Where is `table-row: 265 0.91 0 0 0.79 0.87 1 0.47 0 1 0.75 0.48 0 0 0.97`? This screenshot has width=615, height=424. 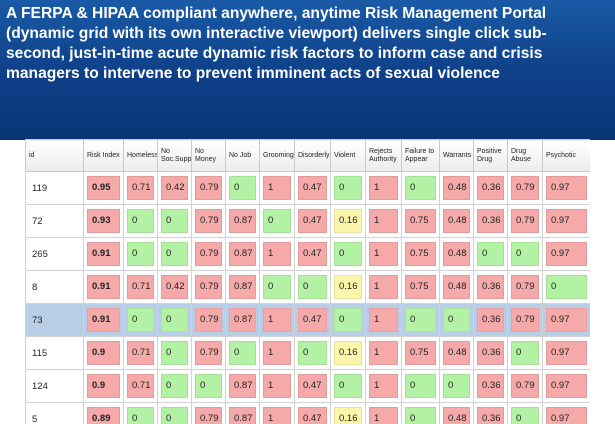 table-row: 265 0.91 0 0 0.79 0.87 1 0.47 0 1 0.75 0.48 0 0 0.97 is located at coordinates (307, 254).